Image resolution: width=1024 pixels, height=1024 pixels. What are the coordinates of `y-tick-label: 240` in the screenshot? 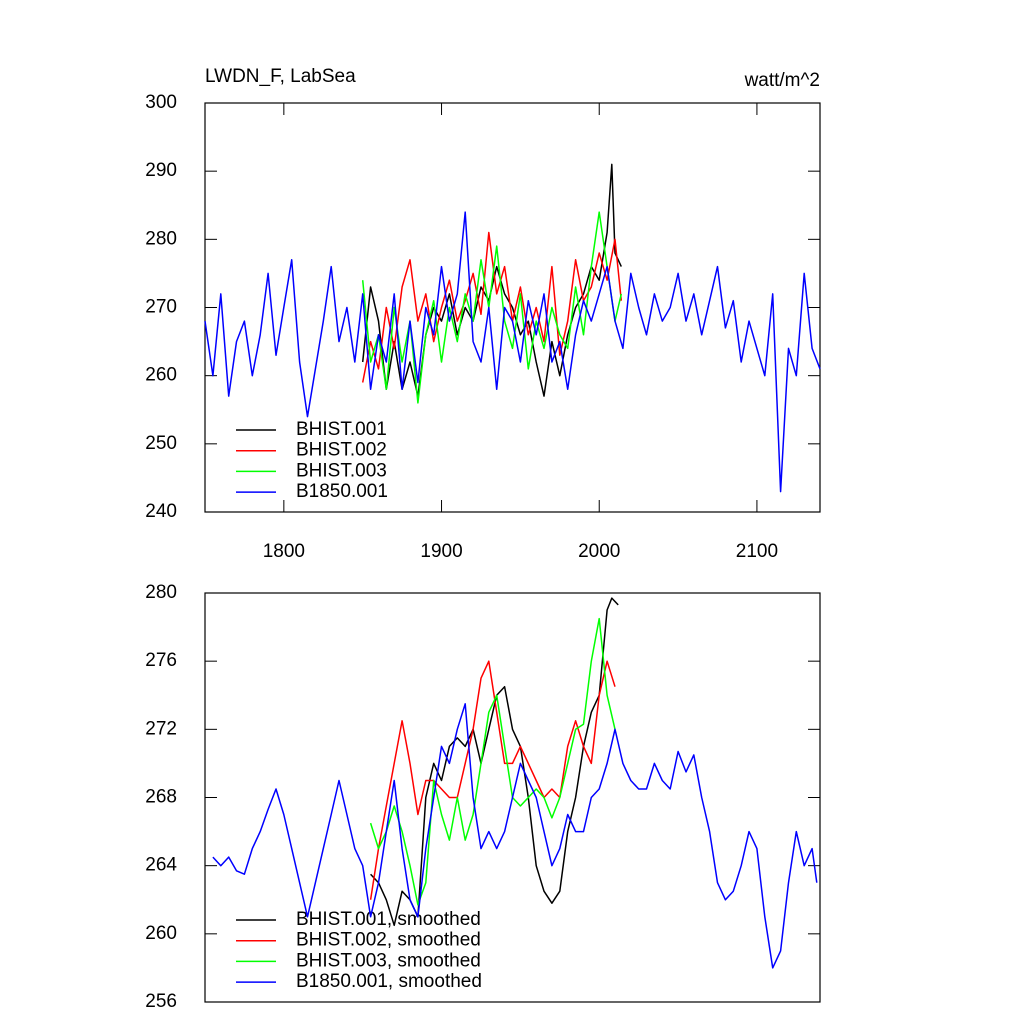 It's located at (161, 511).